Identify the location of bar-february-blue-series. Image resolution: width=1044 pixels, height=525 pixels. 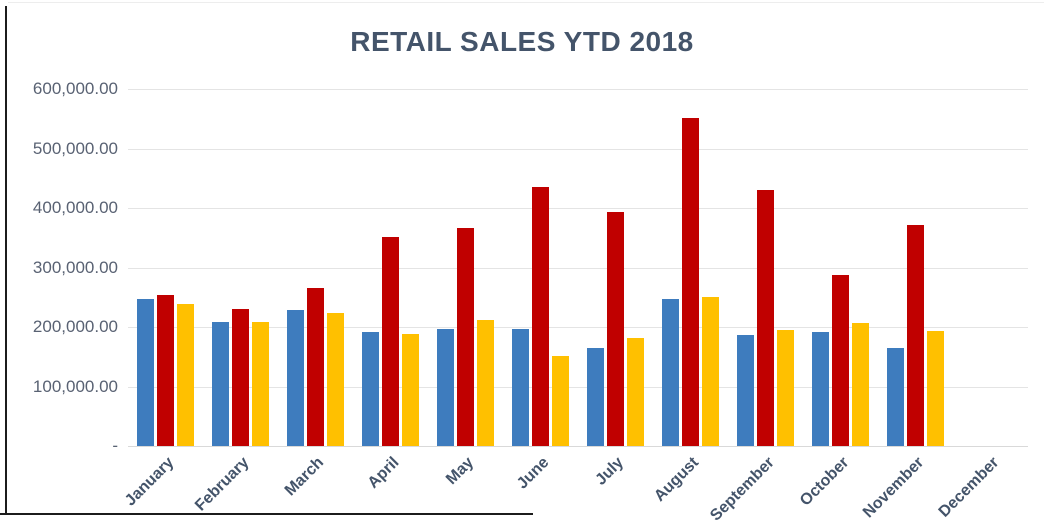
(220, 384).